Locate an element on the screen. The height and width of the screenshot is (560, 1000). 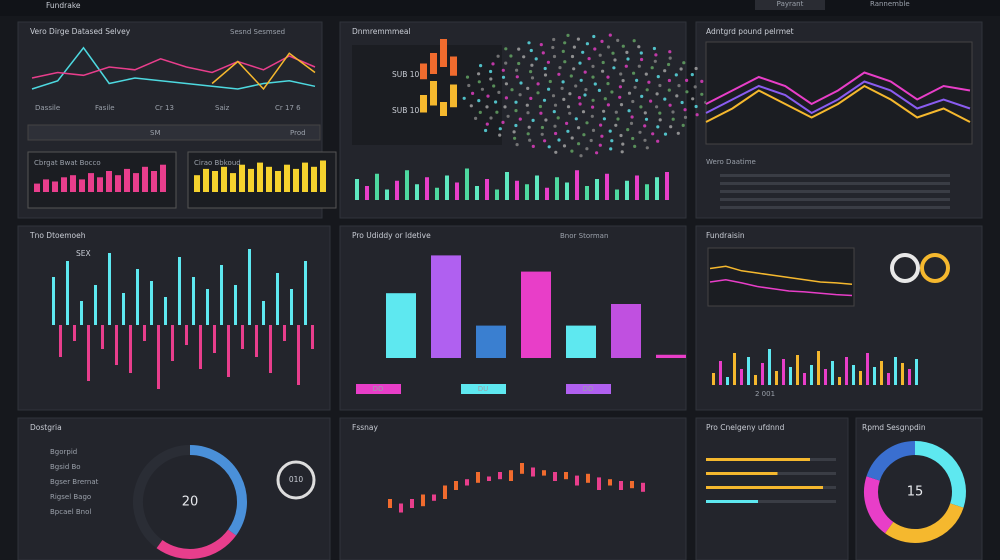
summary-label: SUB 10 is located at coordinates (406, 110).